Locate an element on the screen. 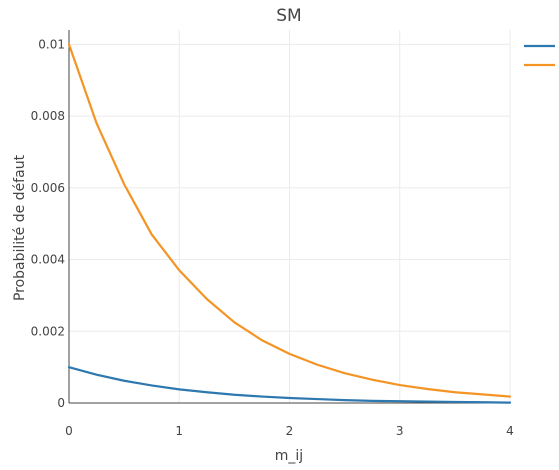 The image size is (559, 470). x-tick-label: 0 is located at coordinates (69, 431).